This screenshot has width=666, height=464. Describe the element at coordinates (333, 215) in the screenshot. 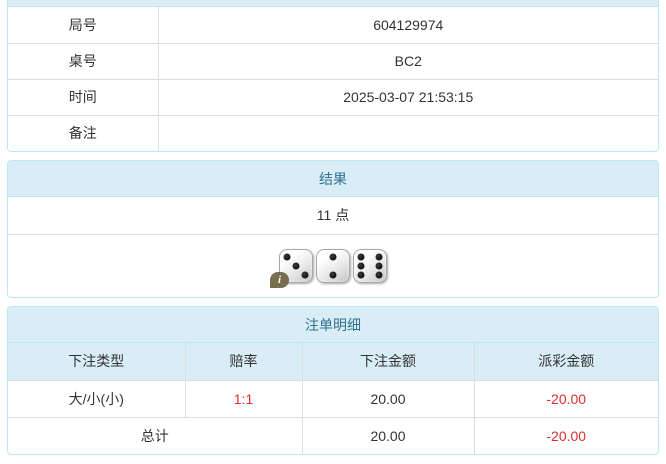

I see `result-points: 11 点` at that location.